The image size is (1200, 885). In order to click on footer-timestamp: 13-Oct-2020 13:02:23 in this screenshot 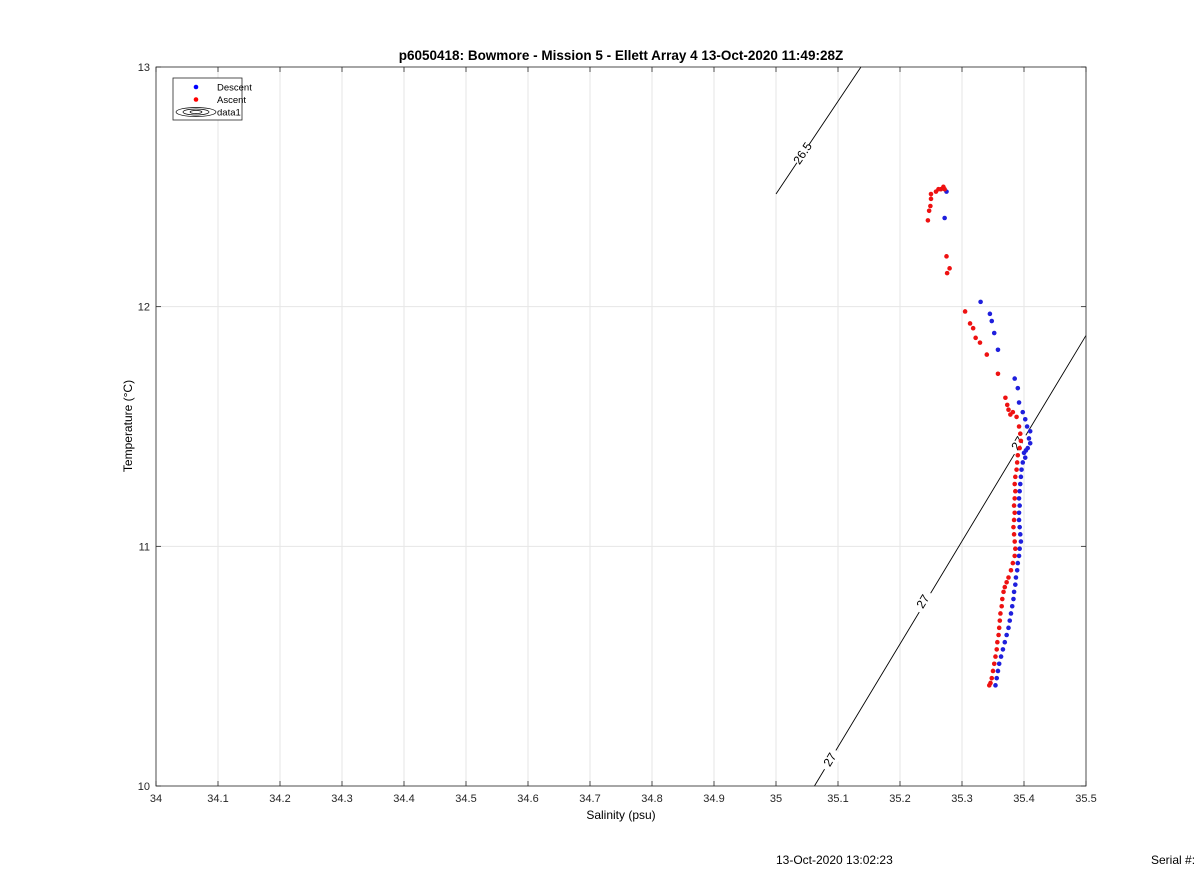, I will do `click(834, 860)`.